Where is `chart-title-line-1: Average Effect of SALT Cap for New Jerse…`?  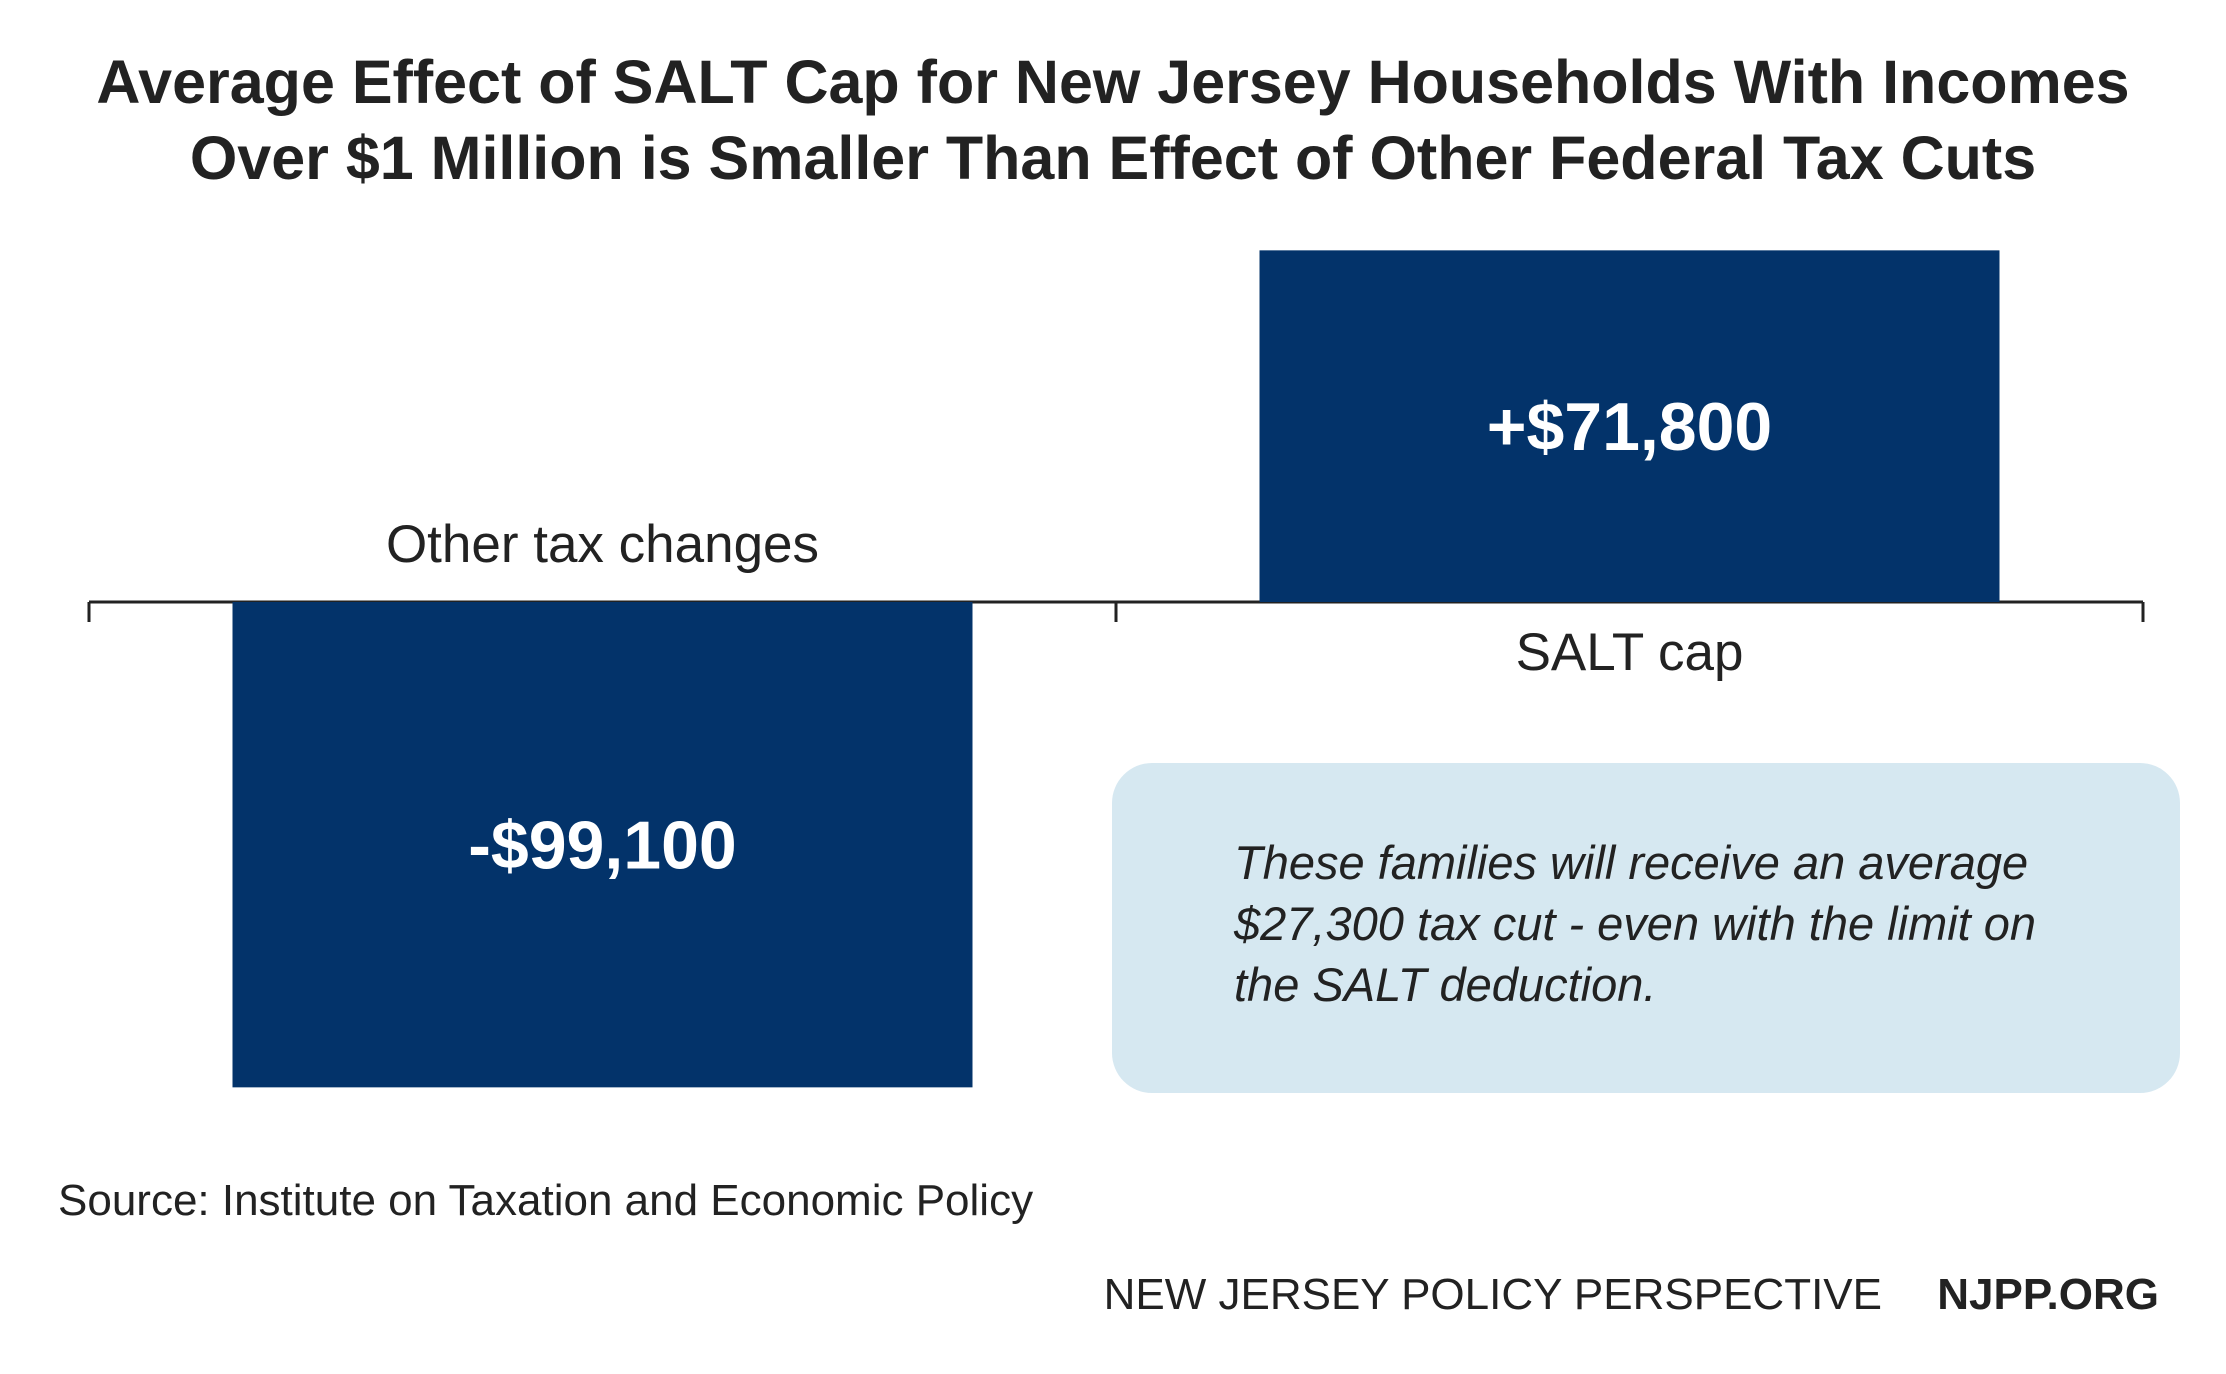 chart-title-line-1: Average Effect of SALT Cap for New Jerse… is located at coordinates (1113, 82).